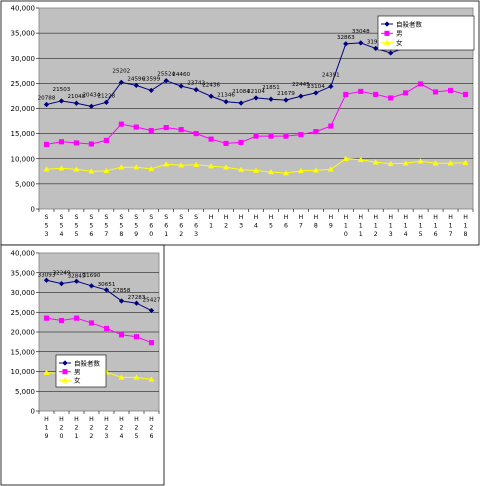  I want to click on data-label: 21048, so click(77, 97).